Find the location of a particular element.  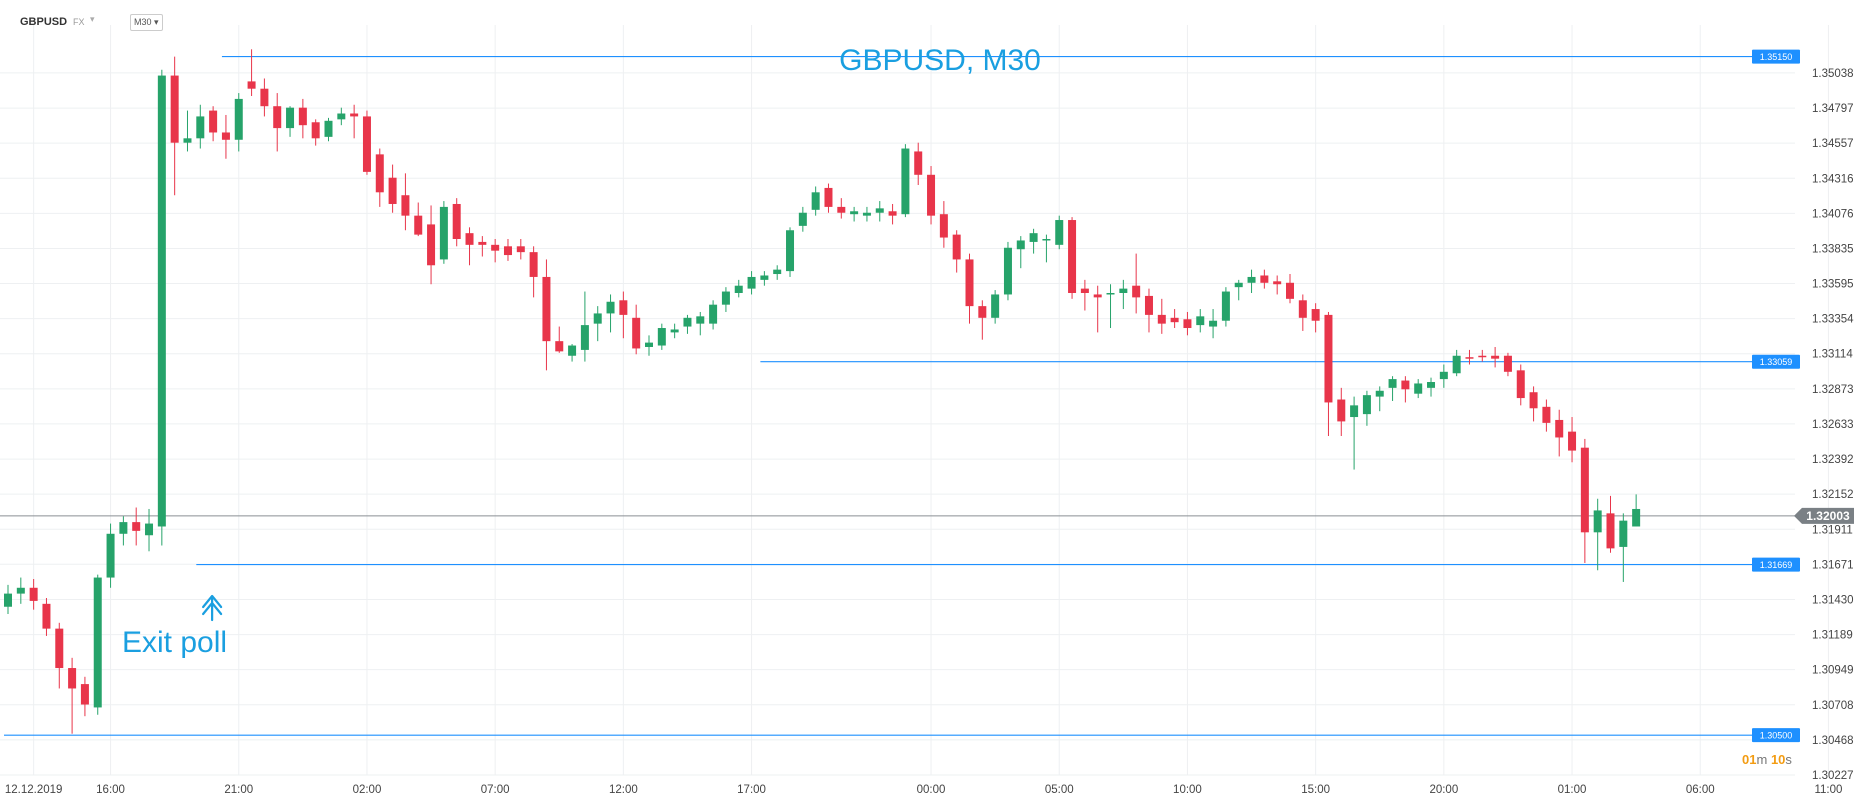

chevron-down-icon: ▾ is located at coordinates (92, 19).